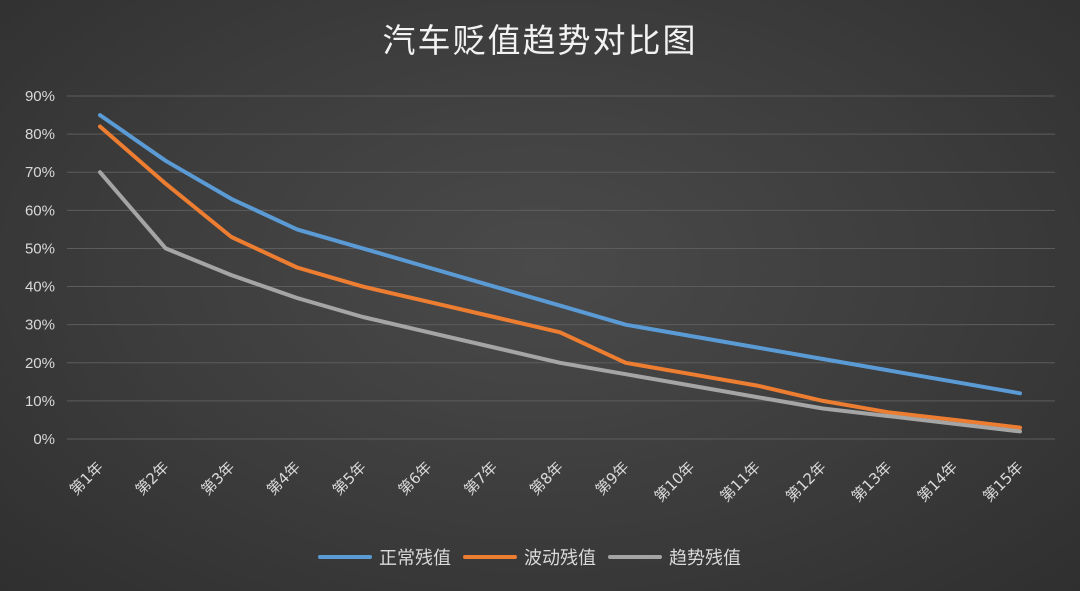 The image size is (1080, 591). Describe the element at coordinates (44, 439) in the screenshot. I see `y-tick-label: 0%` at that location.